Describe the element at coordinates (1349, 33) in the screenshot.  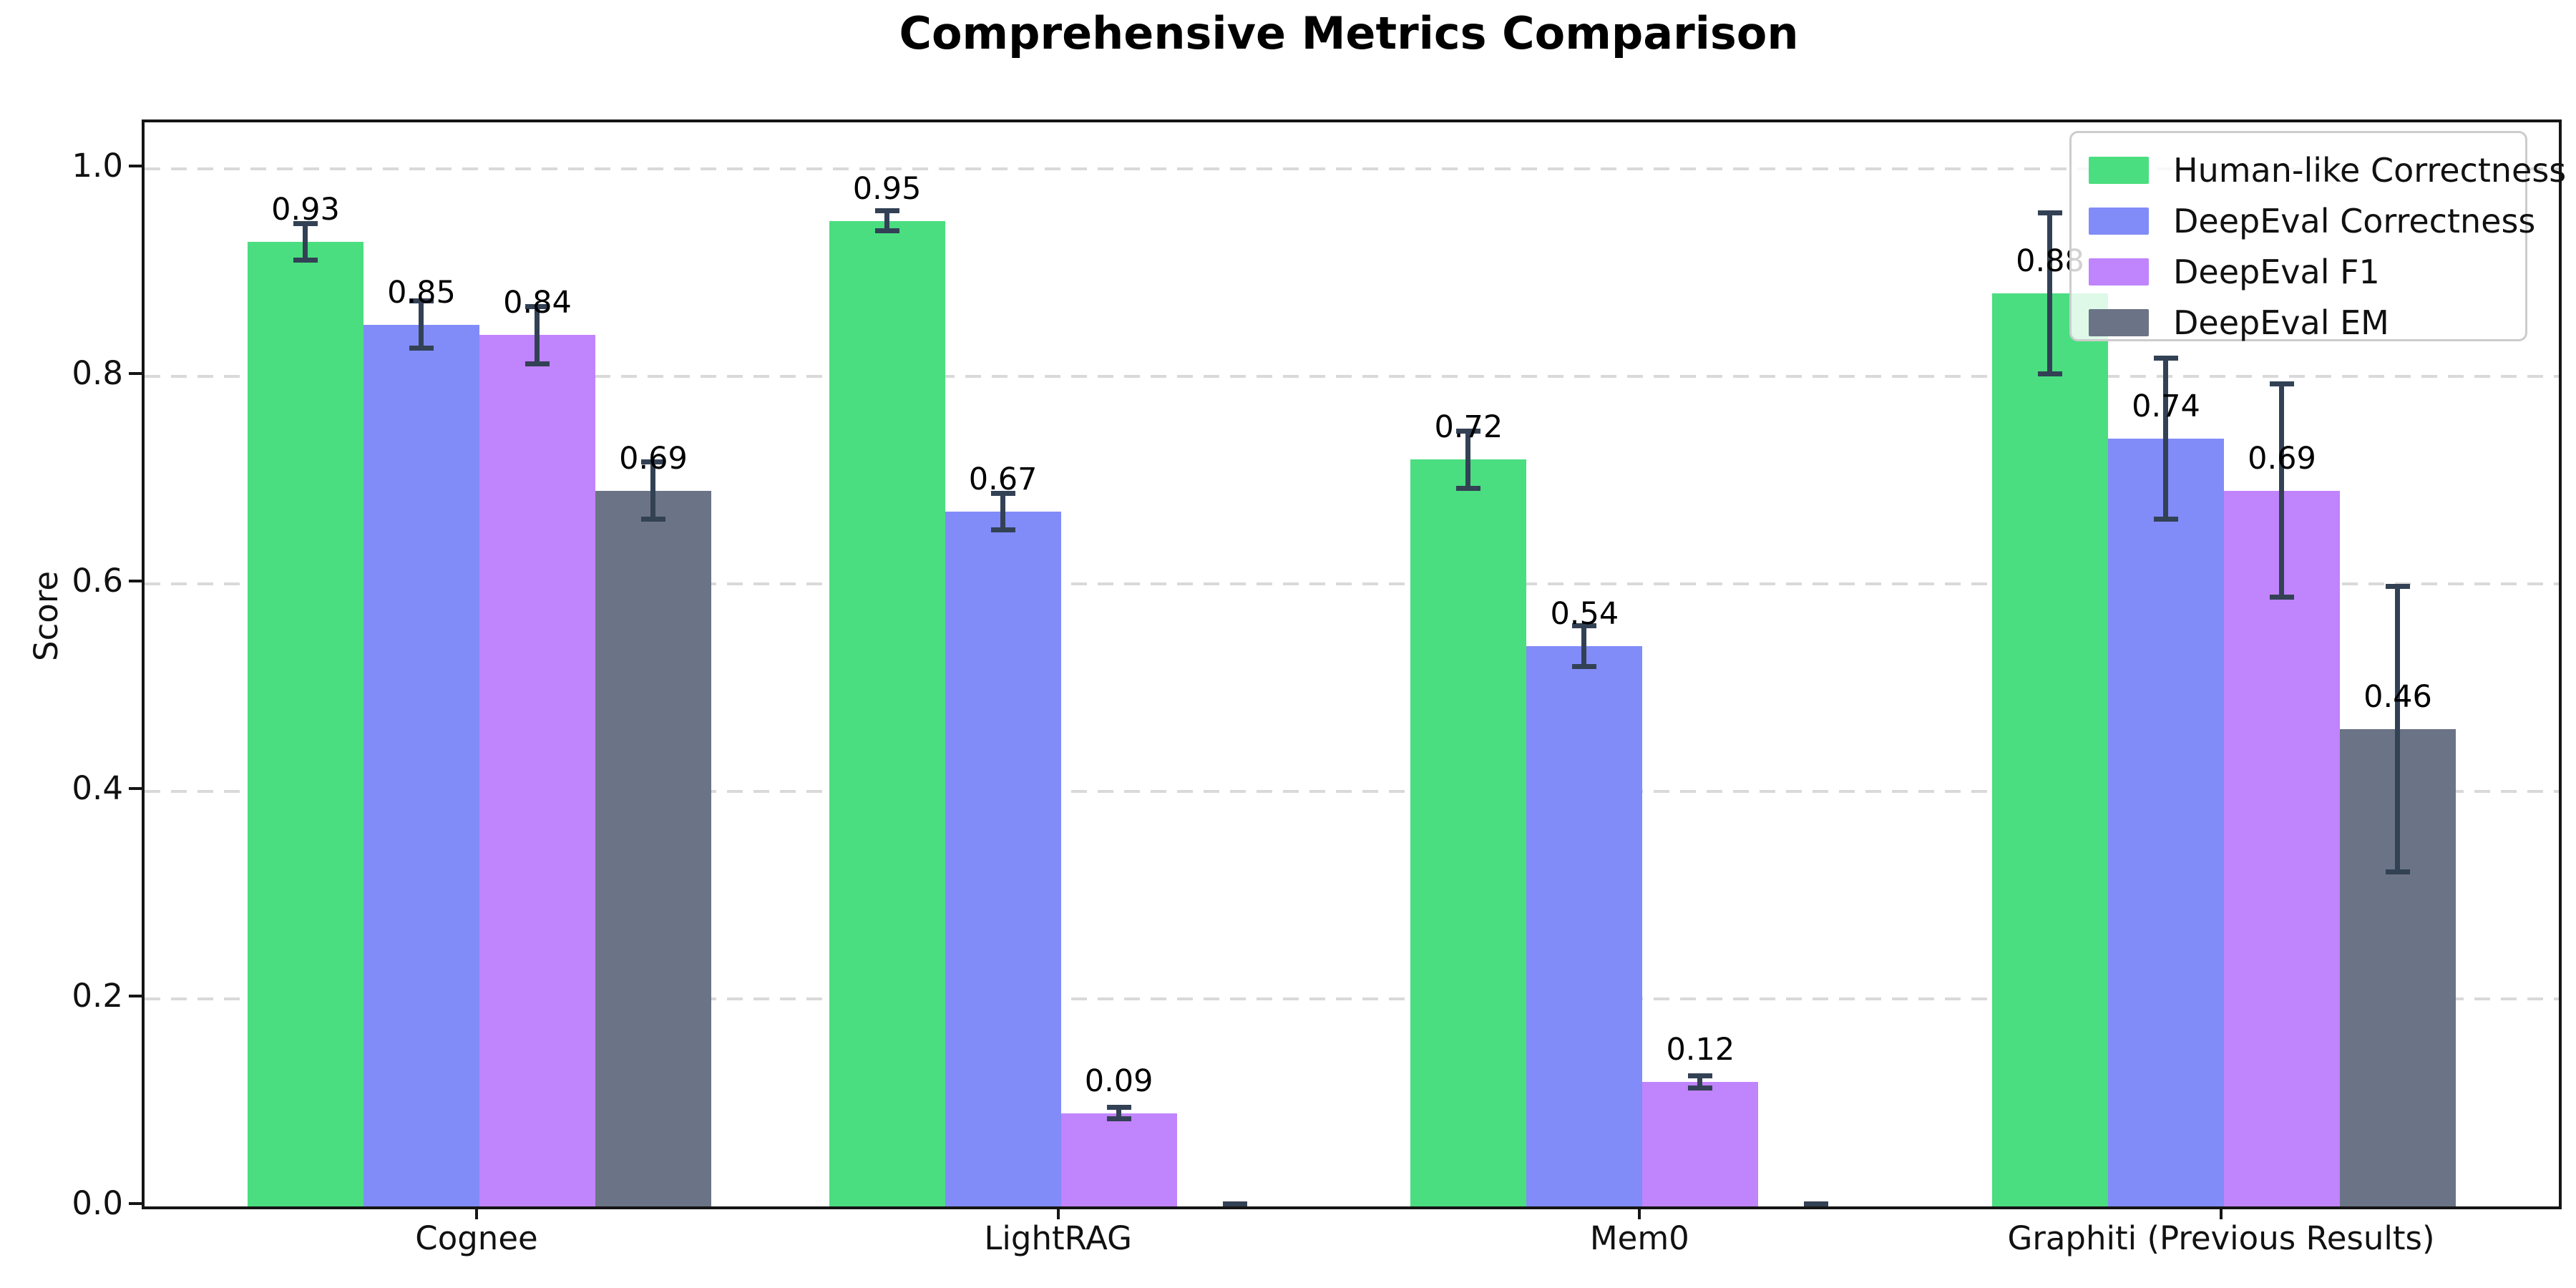
I see `chart-title: Comprehensive Metrics Comparison` at that location.